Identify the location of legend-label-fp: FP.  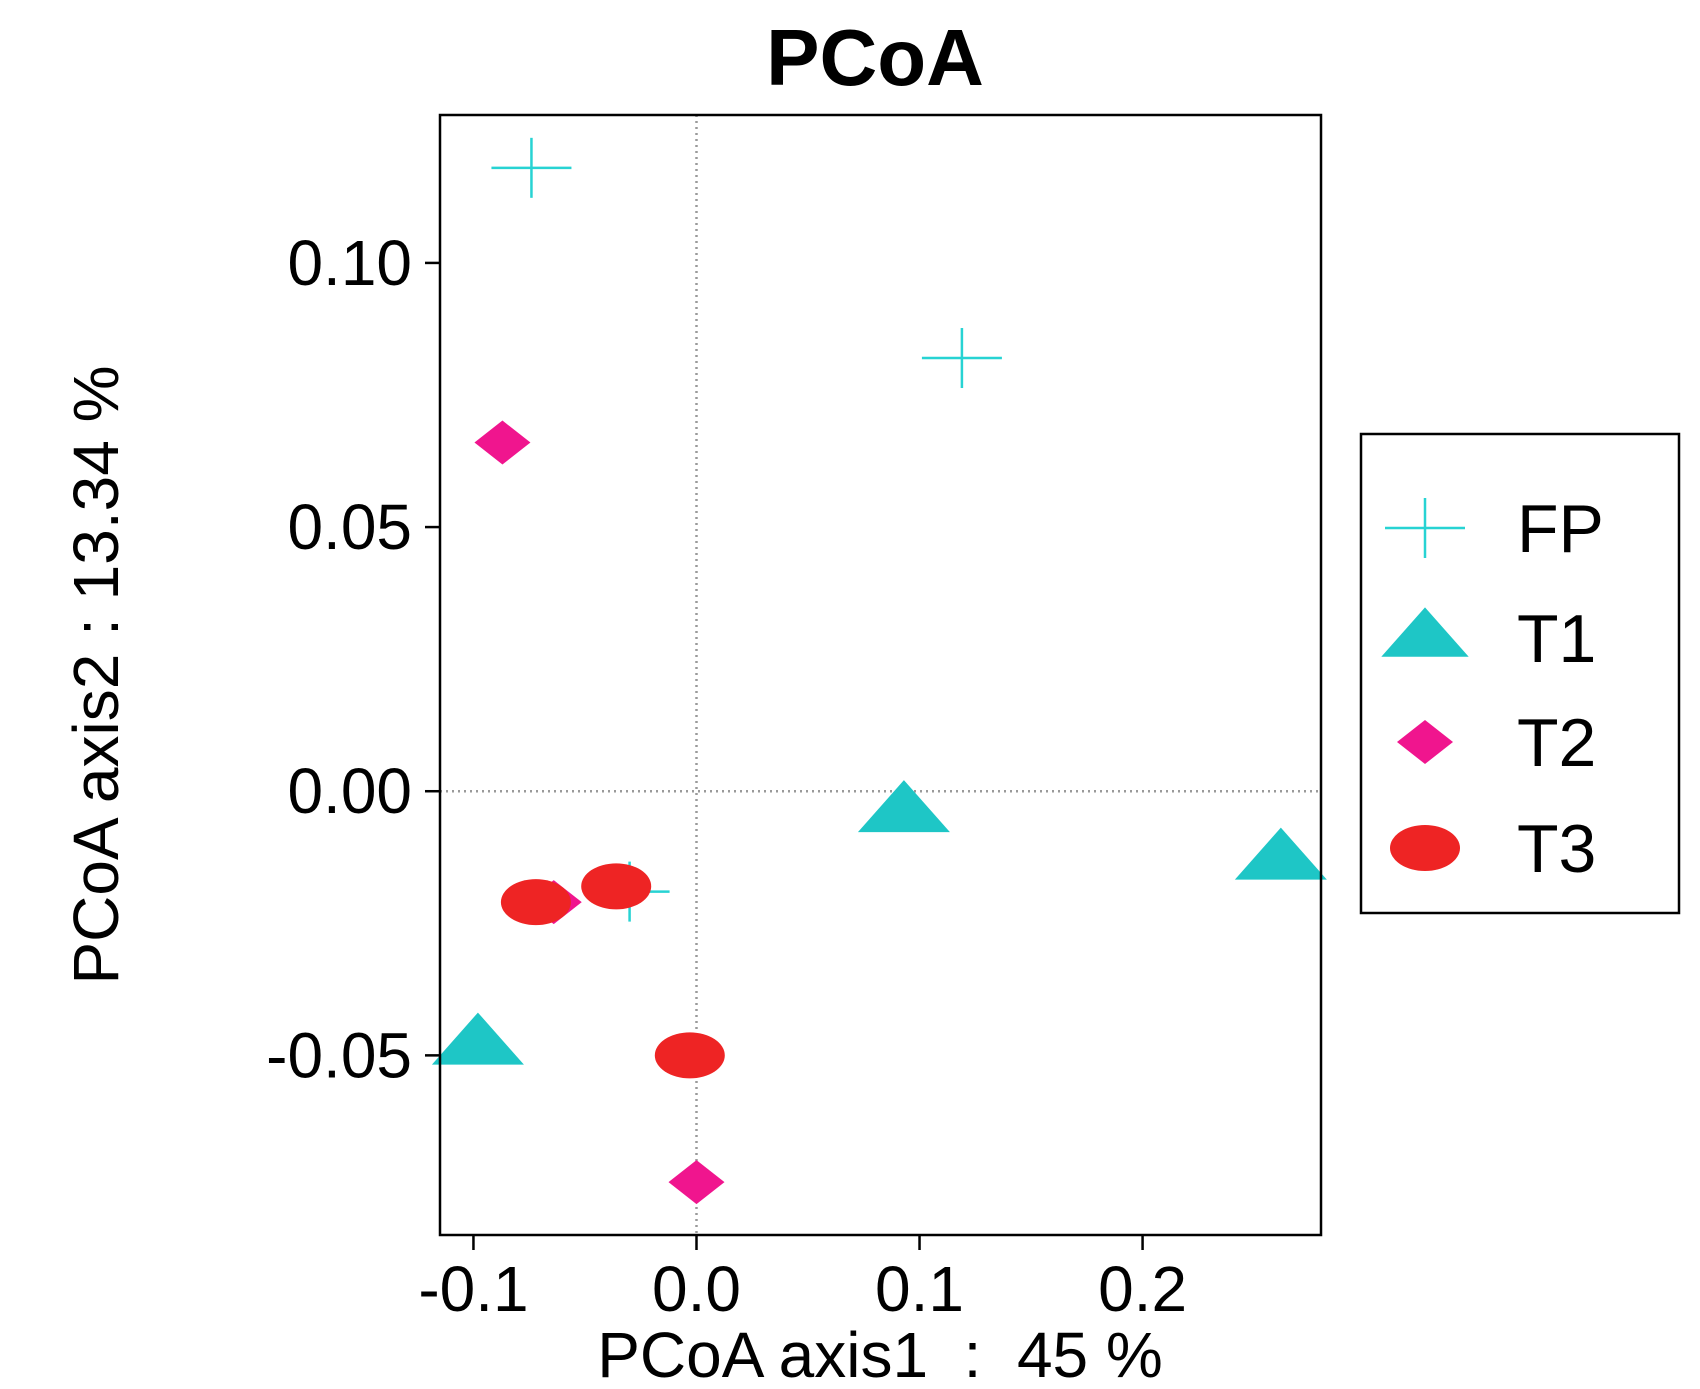
(1560, 529).